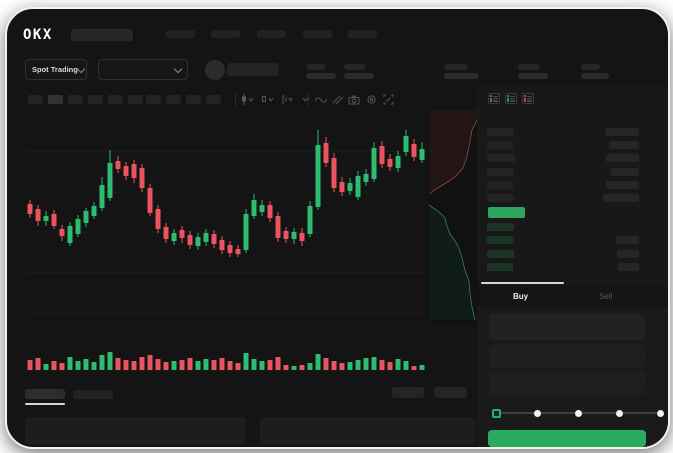 The width and height of the screenshot is (673, 453). I want to click on settings-gear-icon, so click(371, 99).